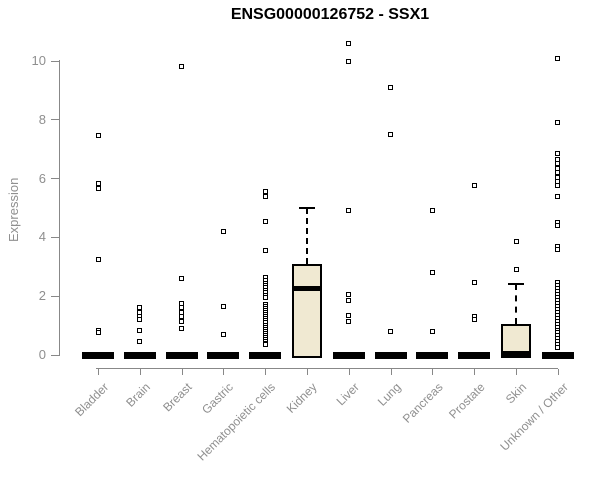 The width and height of the screenshot is (600, 500). What do you see at coordinates (302, 398) in the screenshot?
I see `x-category-label: Kidney` at bounding box center [302, 398].